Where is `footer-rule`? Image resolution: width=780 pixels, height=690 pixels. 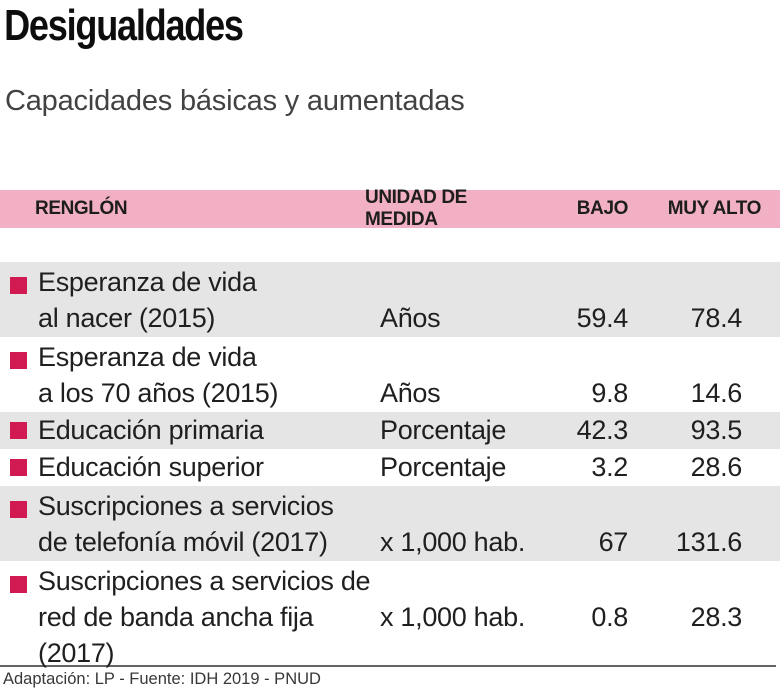 footer-rule is located at coordinates (388, 666).